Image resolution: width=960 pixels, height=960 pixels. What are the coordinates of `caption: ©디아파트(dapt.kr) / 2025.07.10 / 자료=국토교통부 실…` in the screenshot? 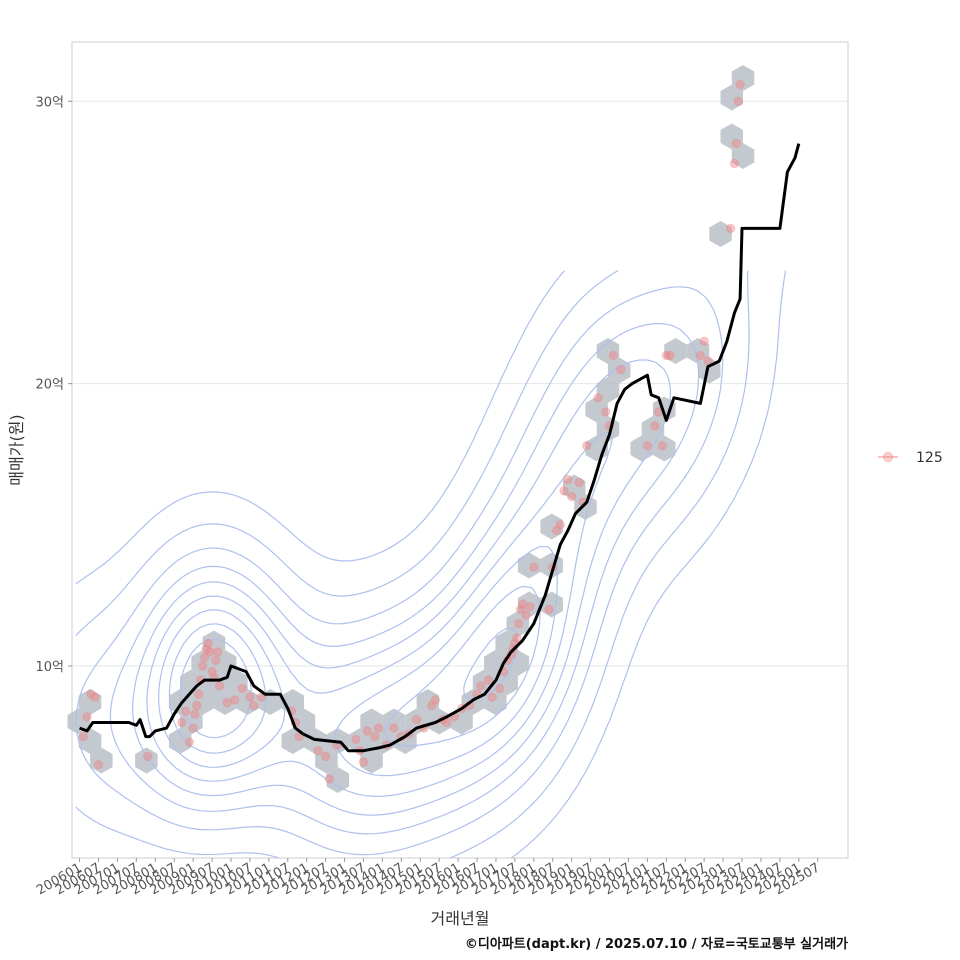 It's located at (656, 944).